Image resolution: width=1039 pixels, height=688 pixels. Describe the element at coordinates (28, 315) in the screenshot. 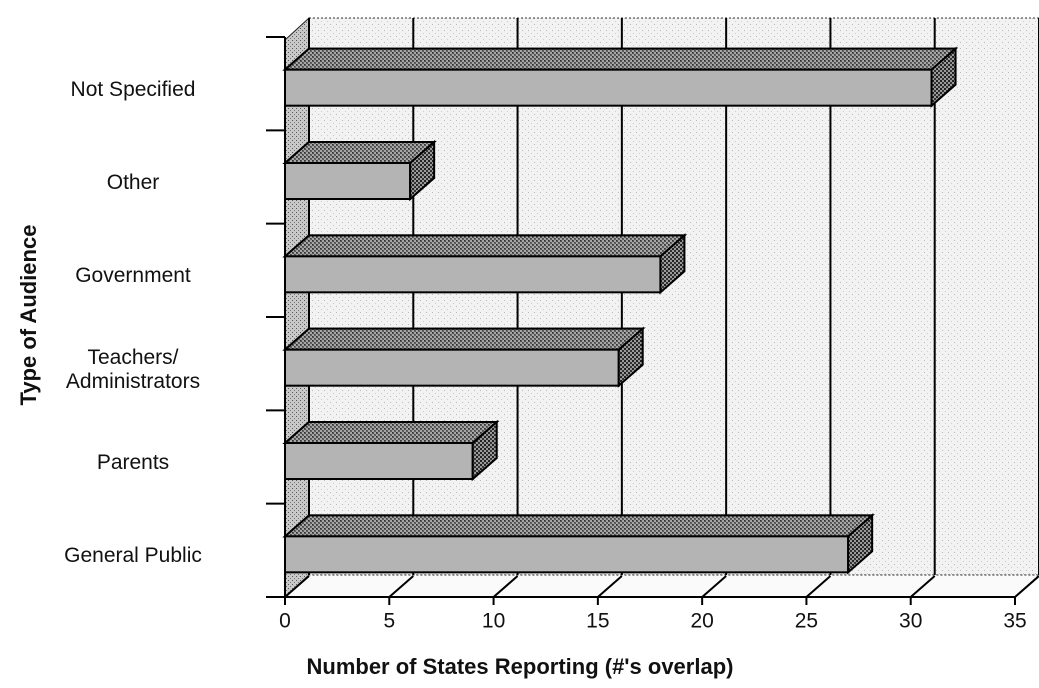

I see `y-axis-title: Type of Audience` at that location.